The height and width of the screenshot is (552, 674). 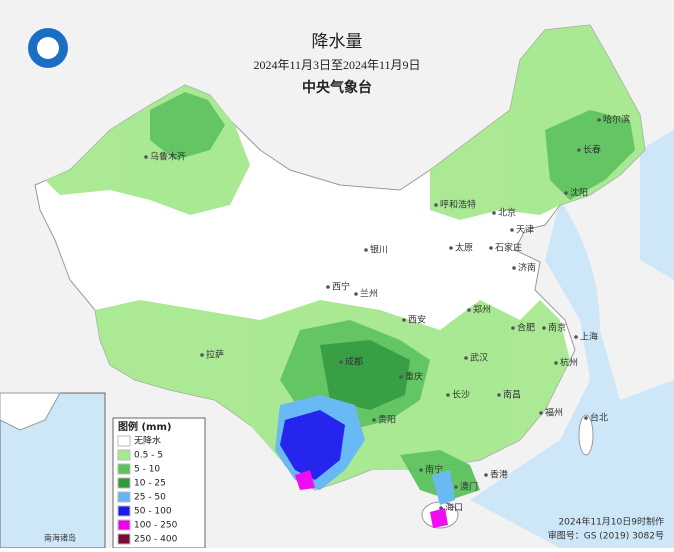 I want to click on city-label: 上海, so click(x=589, y=337).